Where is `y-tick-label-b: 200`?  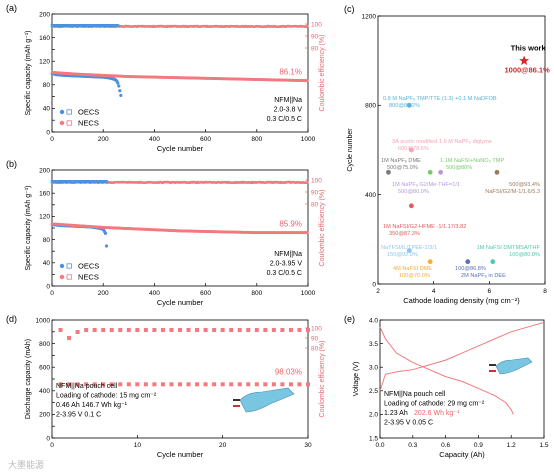
y-tick-label-b: 200 is located at coordinates (44, 170).